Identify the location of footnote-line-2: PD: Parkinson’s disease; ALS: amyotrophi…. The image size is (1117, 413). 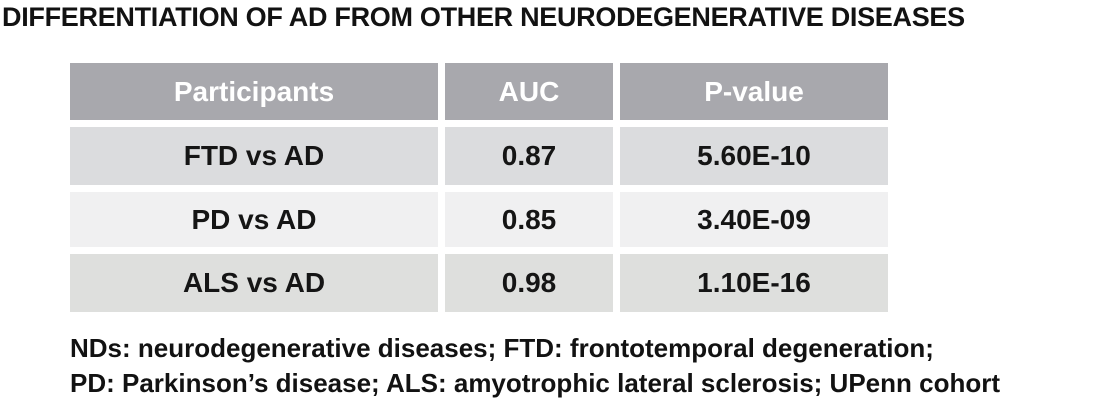
(535, 383).